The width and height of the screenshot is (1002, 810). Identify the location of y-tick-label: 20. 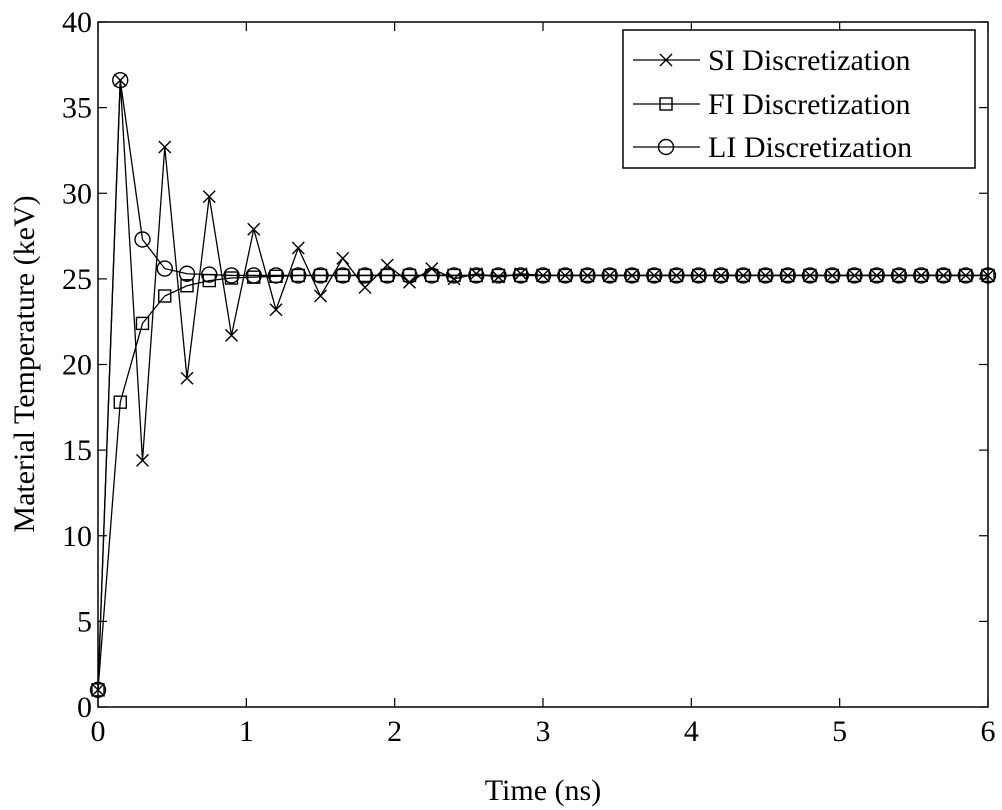
(77, 365).